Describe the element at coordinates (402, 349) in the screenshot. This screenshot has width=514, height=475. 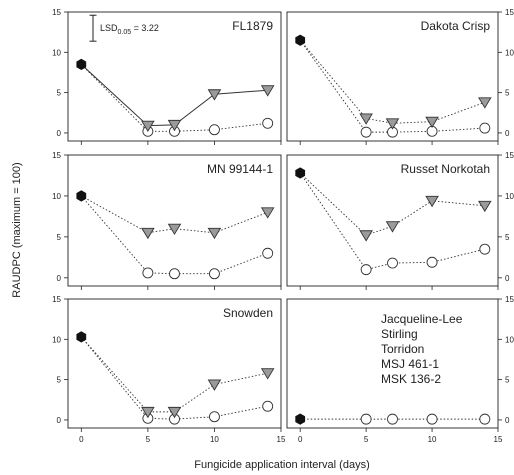
I see `panel-label: Torridon` at that location.